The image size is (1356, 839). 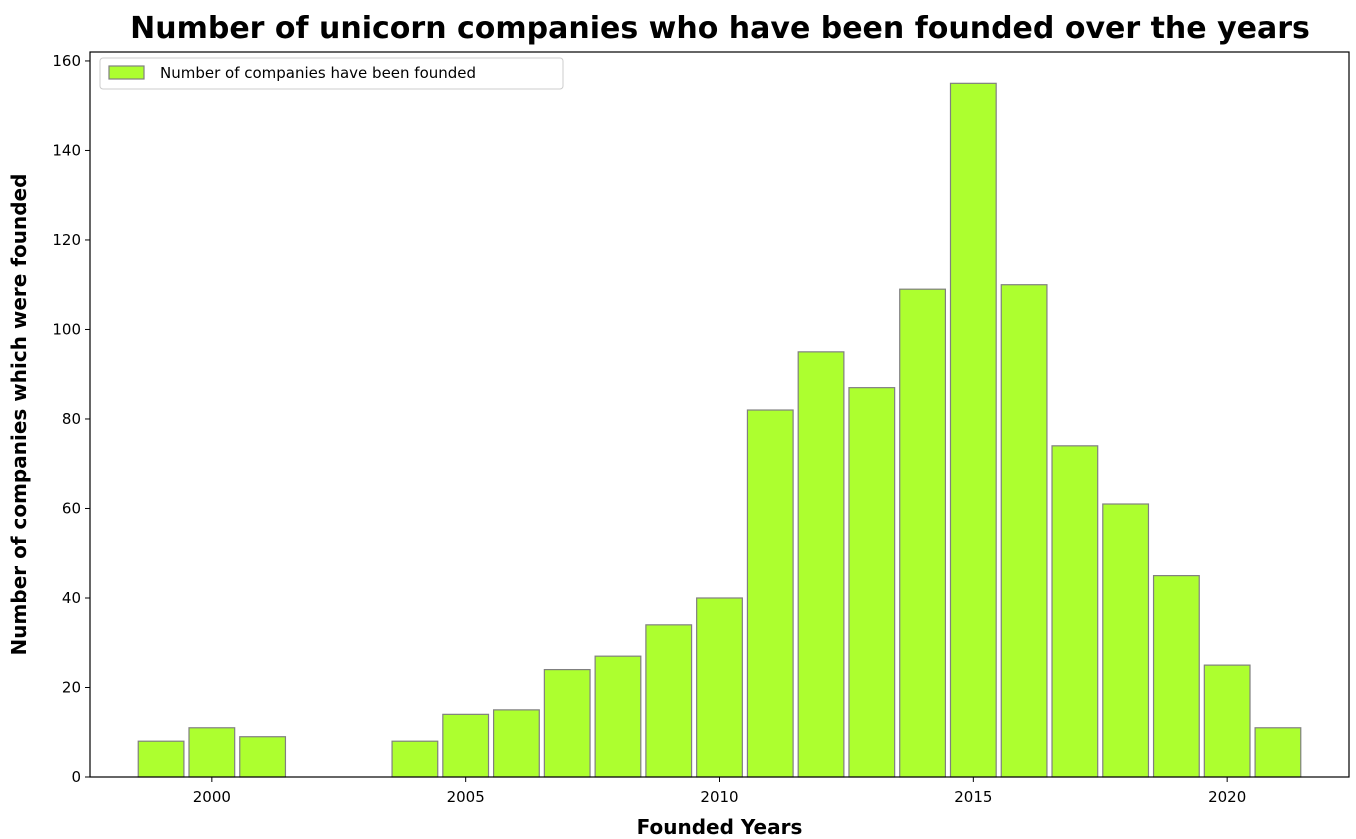 What do you see at coordinates (71, 508) in the screenshot?
I see `y-tick-label: 60` at bounding box center [71, 508].